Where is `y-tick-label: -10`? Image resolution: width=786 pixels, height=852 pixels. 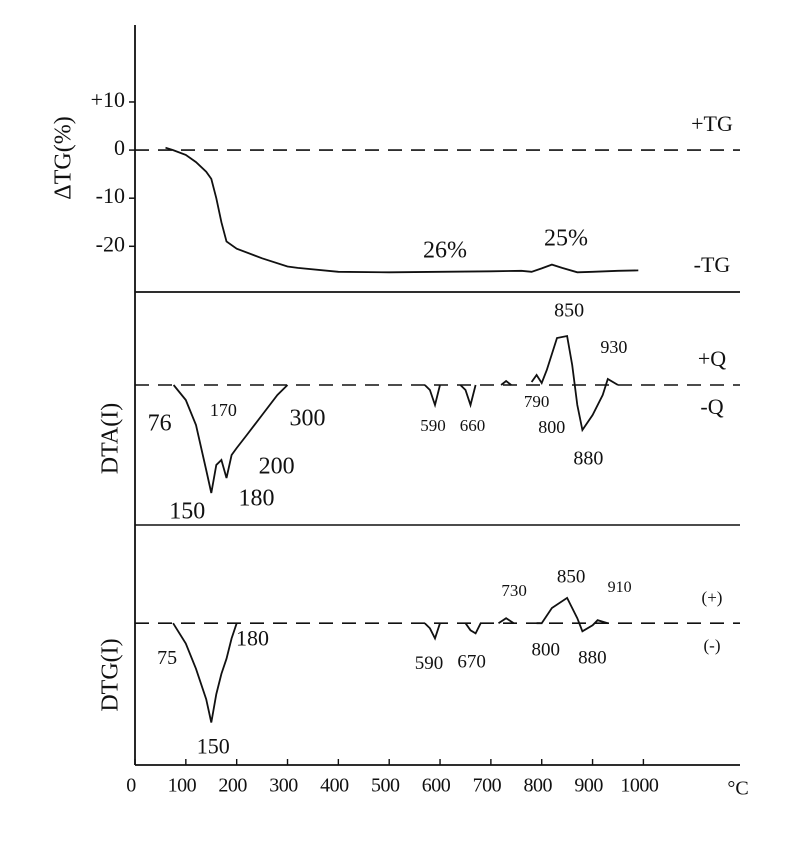
y-tick-label: -10 is located at coordinates (110, 195).